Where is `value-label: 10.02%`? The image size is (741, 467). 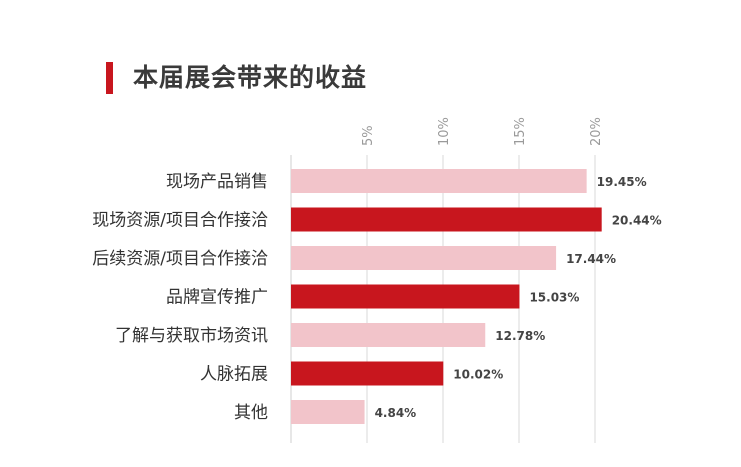 value-label: 10.02% is located at coordinates (478, 375).